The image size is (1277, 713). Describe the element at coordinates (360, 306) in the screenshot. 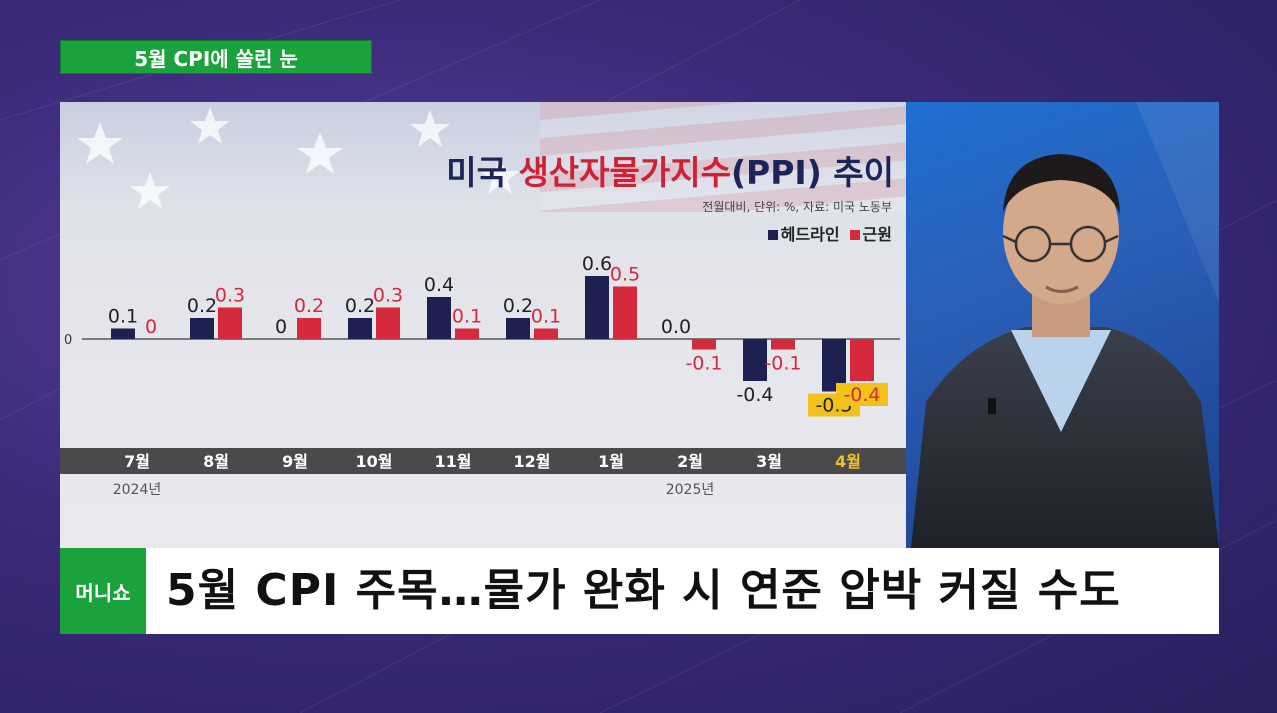

I see `data-label-headline-3: 0.2` at that location.